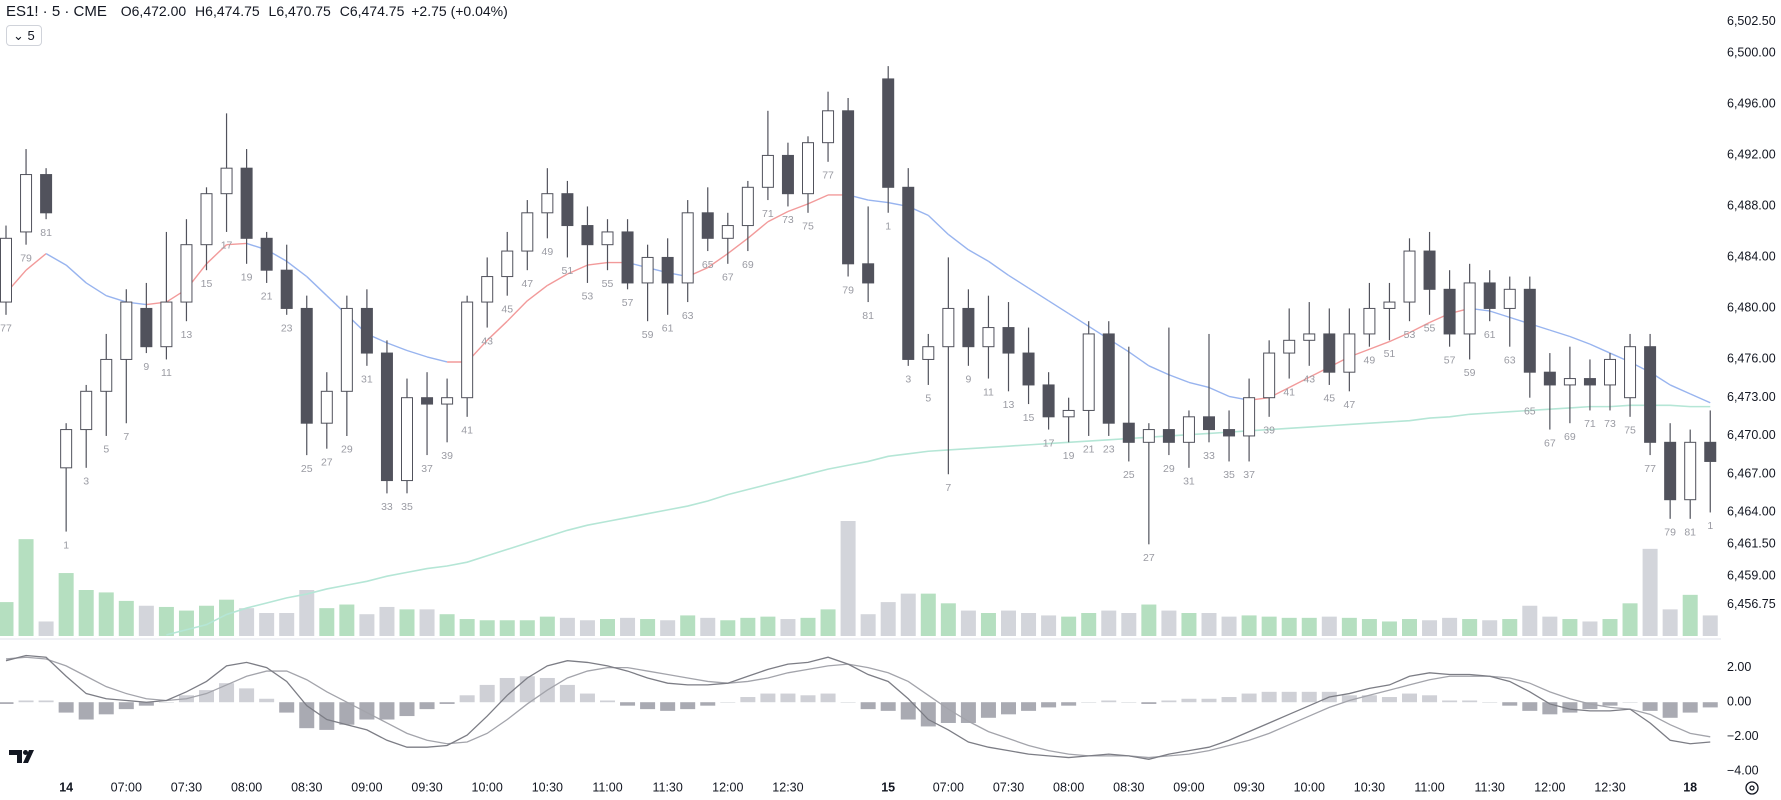 This screenshot has width=1781, height=800. Describe the element at coordinates (1739, 667) in the screenshot. I see `y-tick-label: 2.00` at that location.